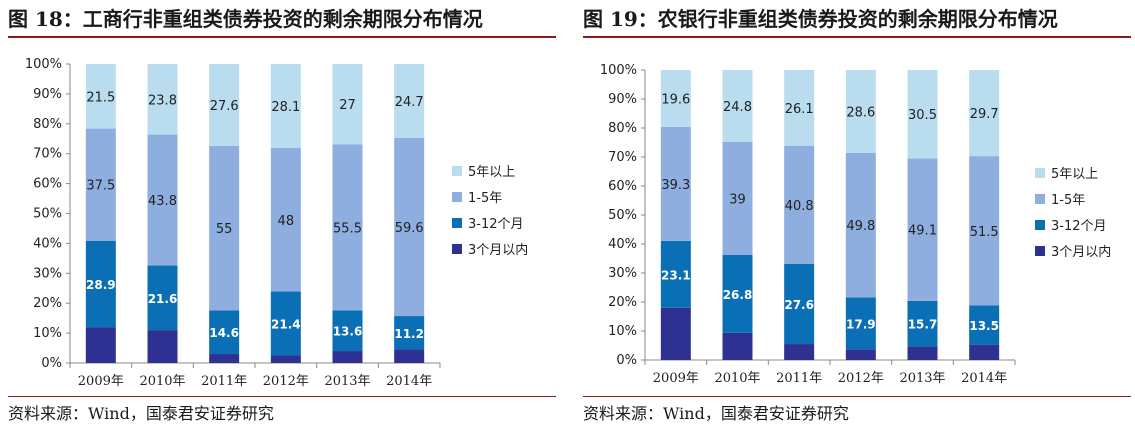 The width and height of the screenshot is (1135, 446). Describe the element at coordinates (737, 378) in the screenshot. I see `x-tick-label: 2010年` at that location.